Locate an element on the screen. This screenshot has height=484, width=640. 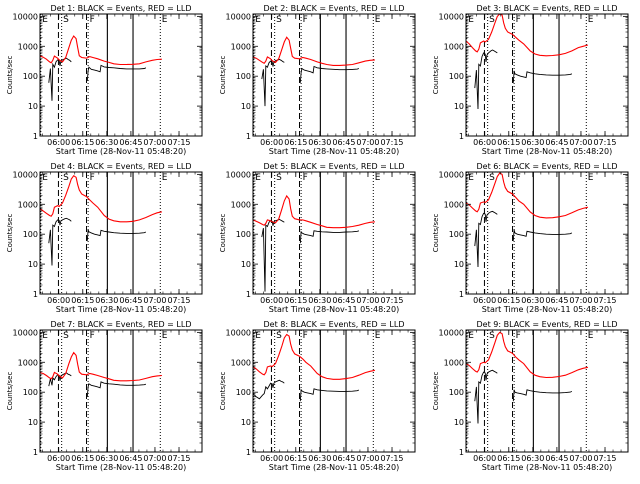
chart-title: Det 5: BLACK = Events, RED = LLD is located at coordinates (334, 166).